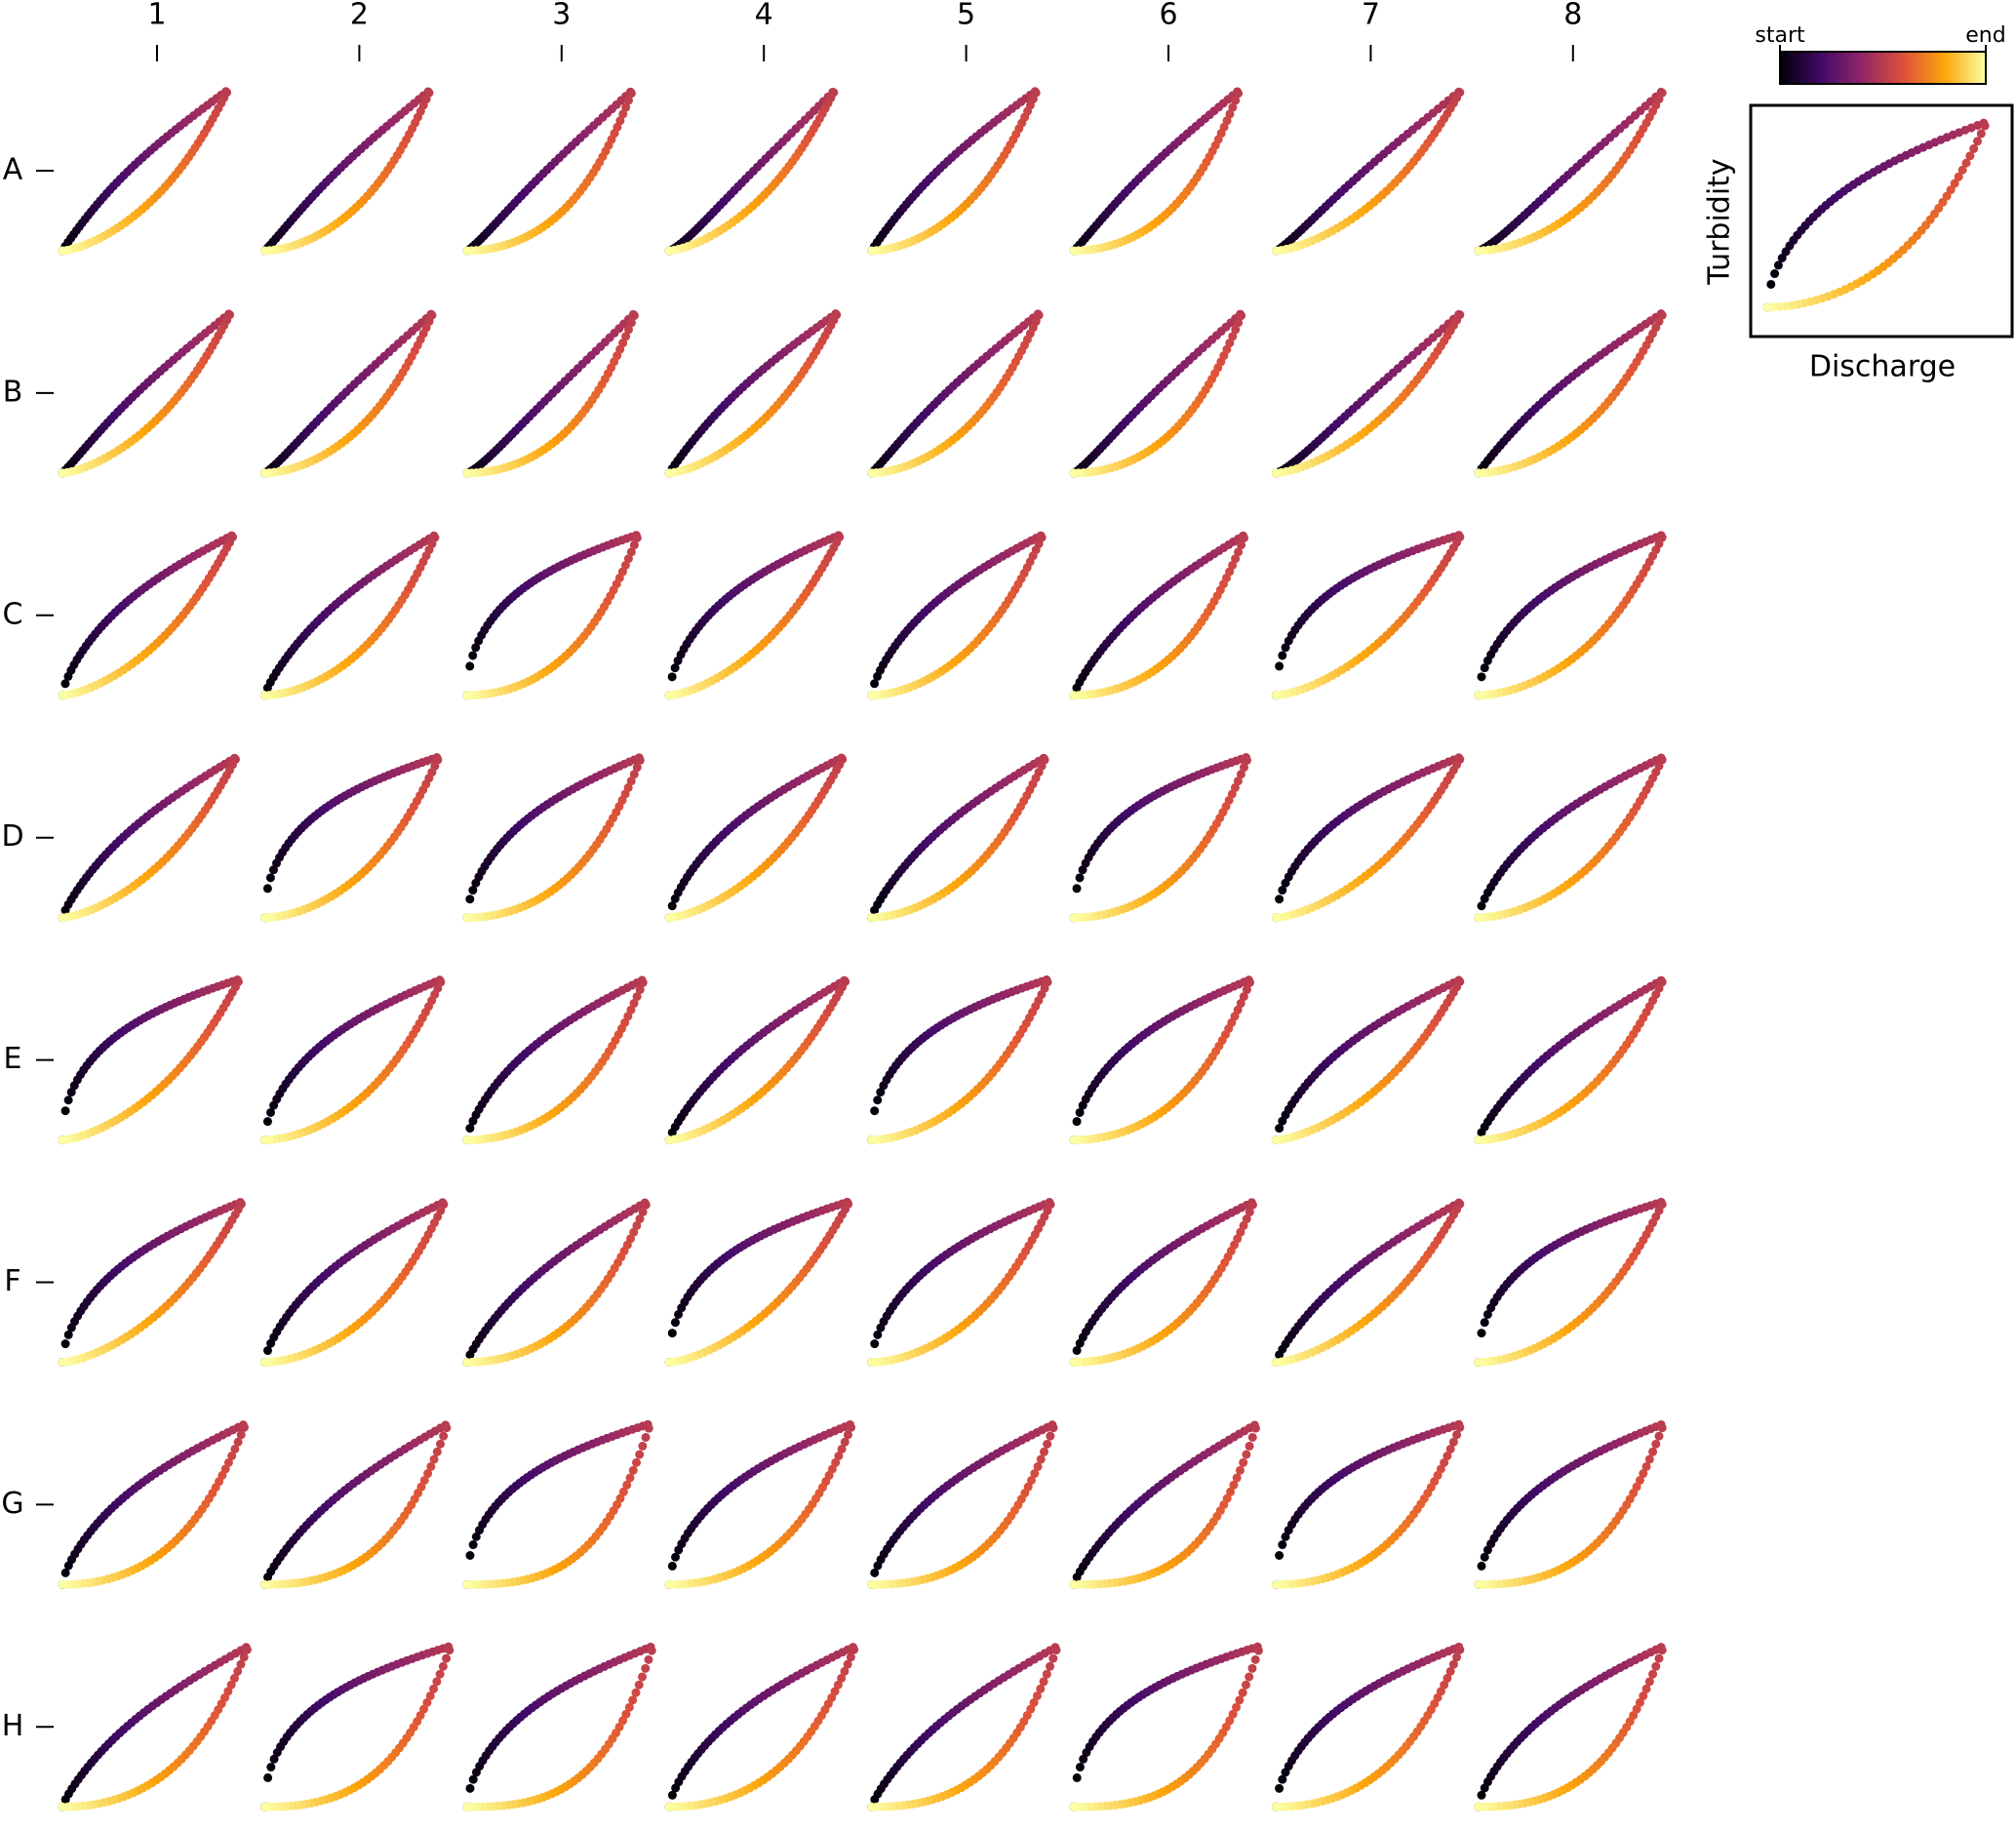  I want to click on column-label: 2, so click(359, 16).